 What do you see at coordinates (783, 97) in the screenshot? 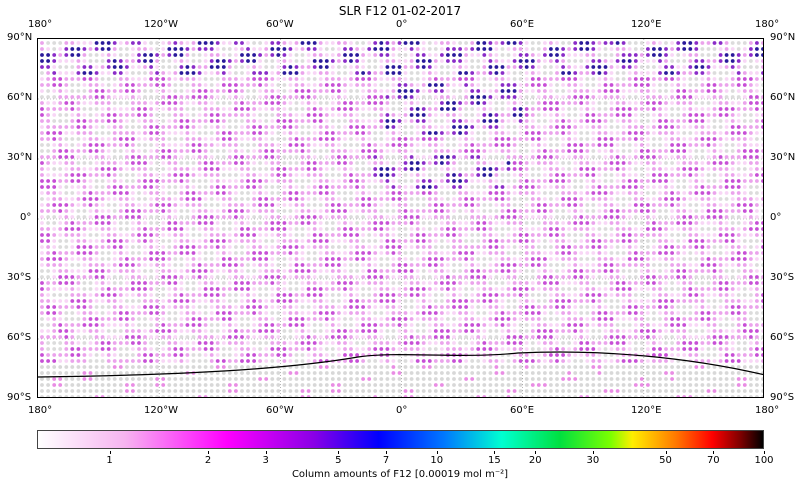
I see `y-tick-right: 60°N` at bounding box center [783, 97].